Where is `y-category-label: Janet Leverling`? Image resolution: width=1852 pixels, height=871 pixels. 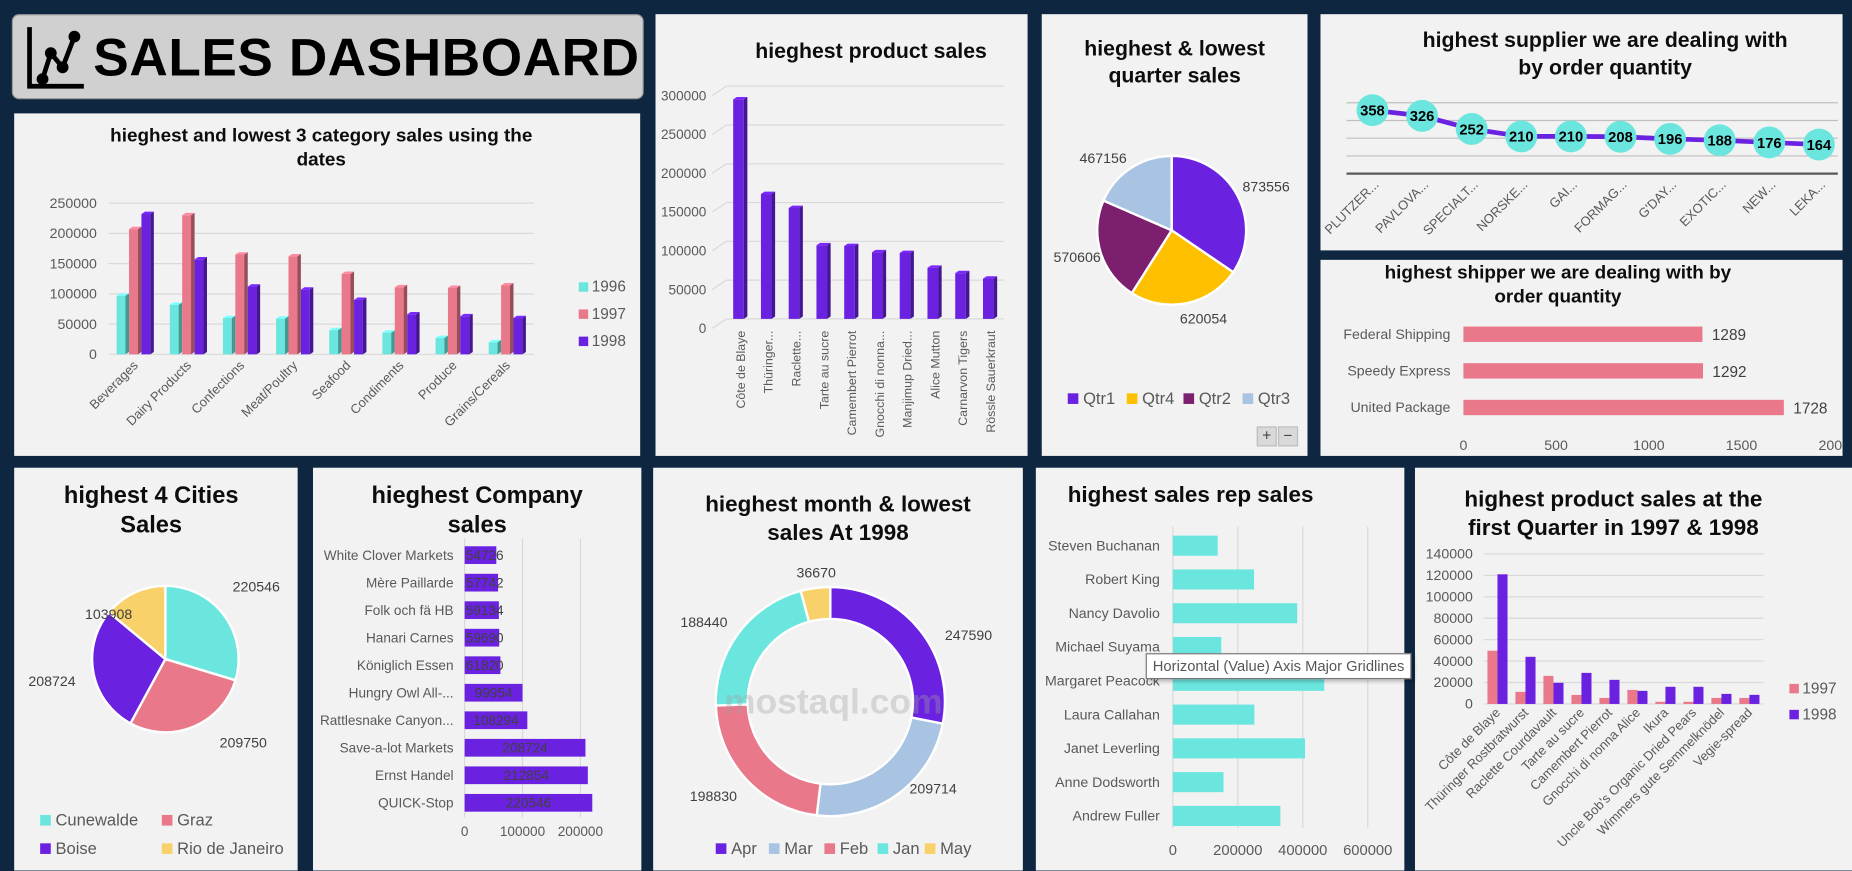
y-category-label: Janet Leverling is located at coordinates (1112, 749).